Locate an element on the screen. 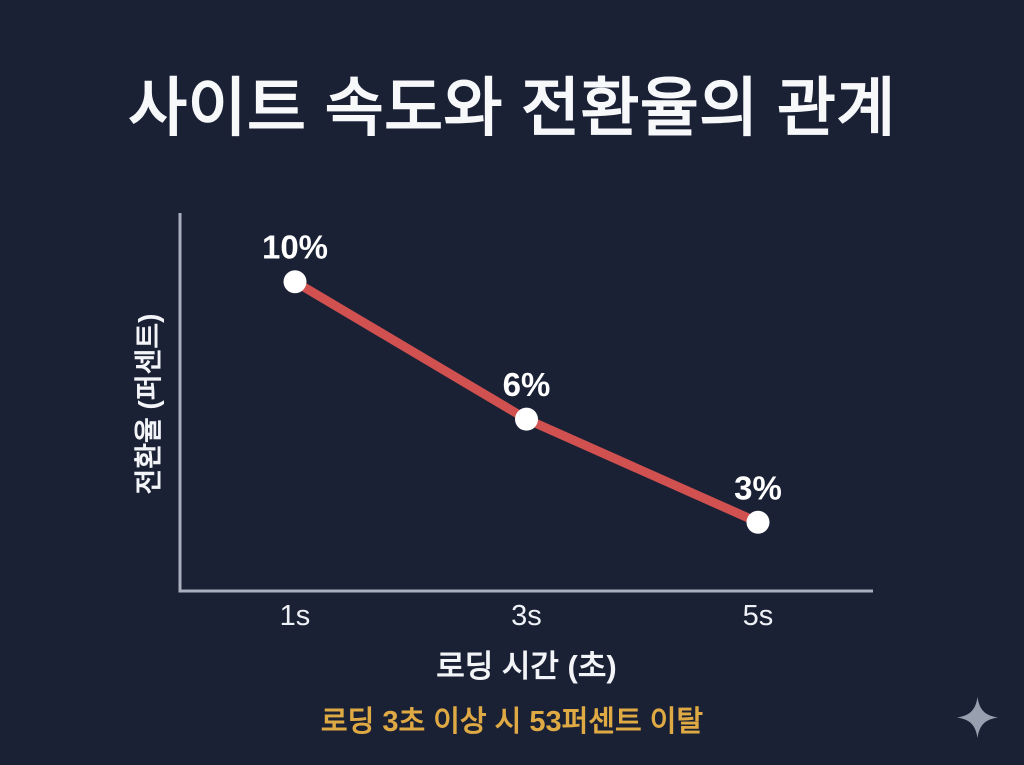  point-value-label: 6% is located at coordinates (527, 384).